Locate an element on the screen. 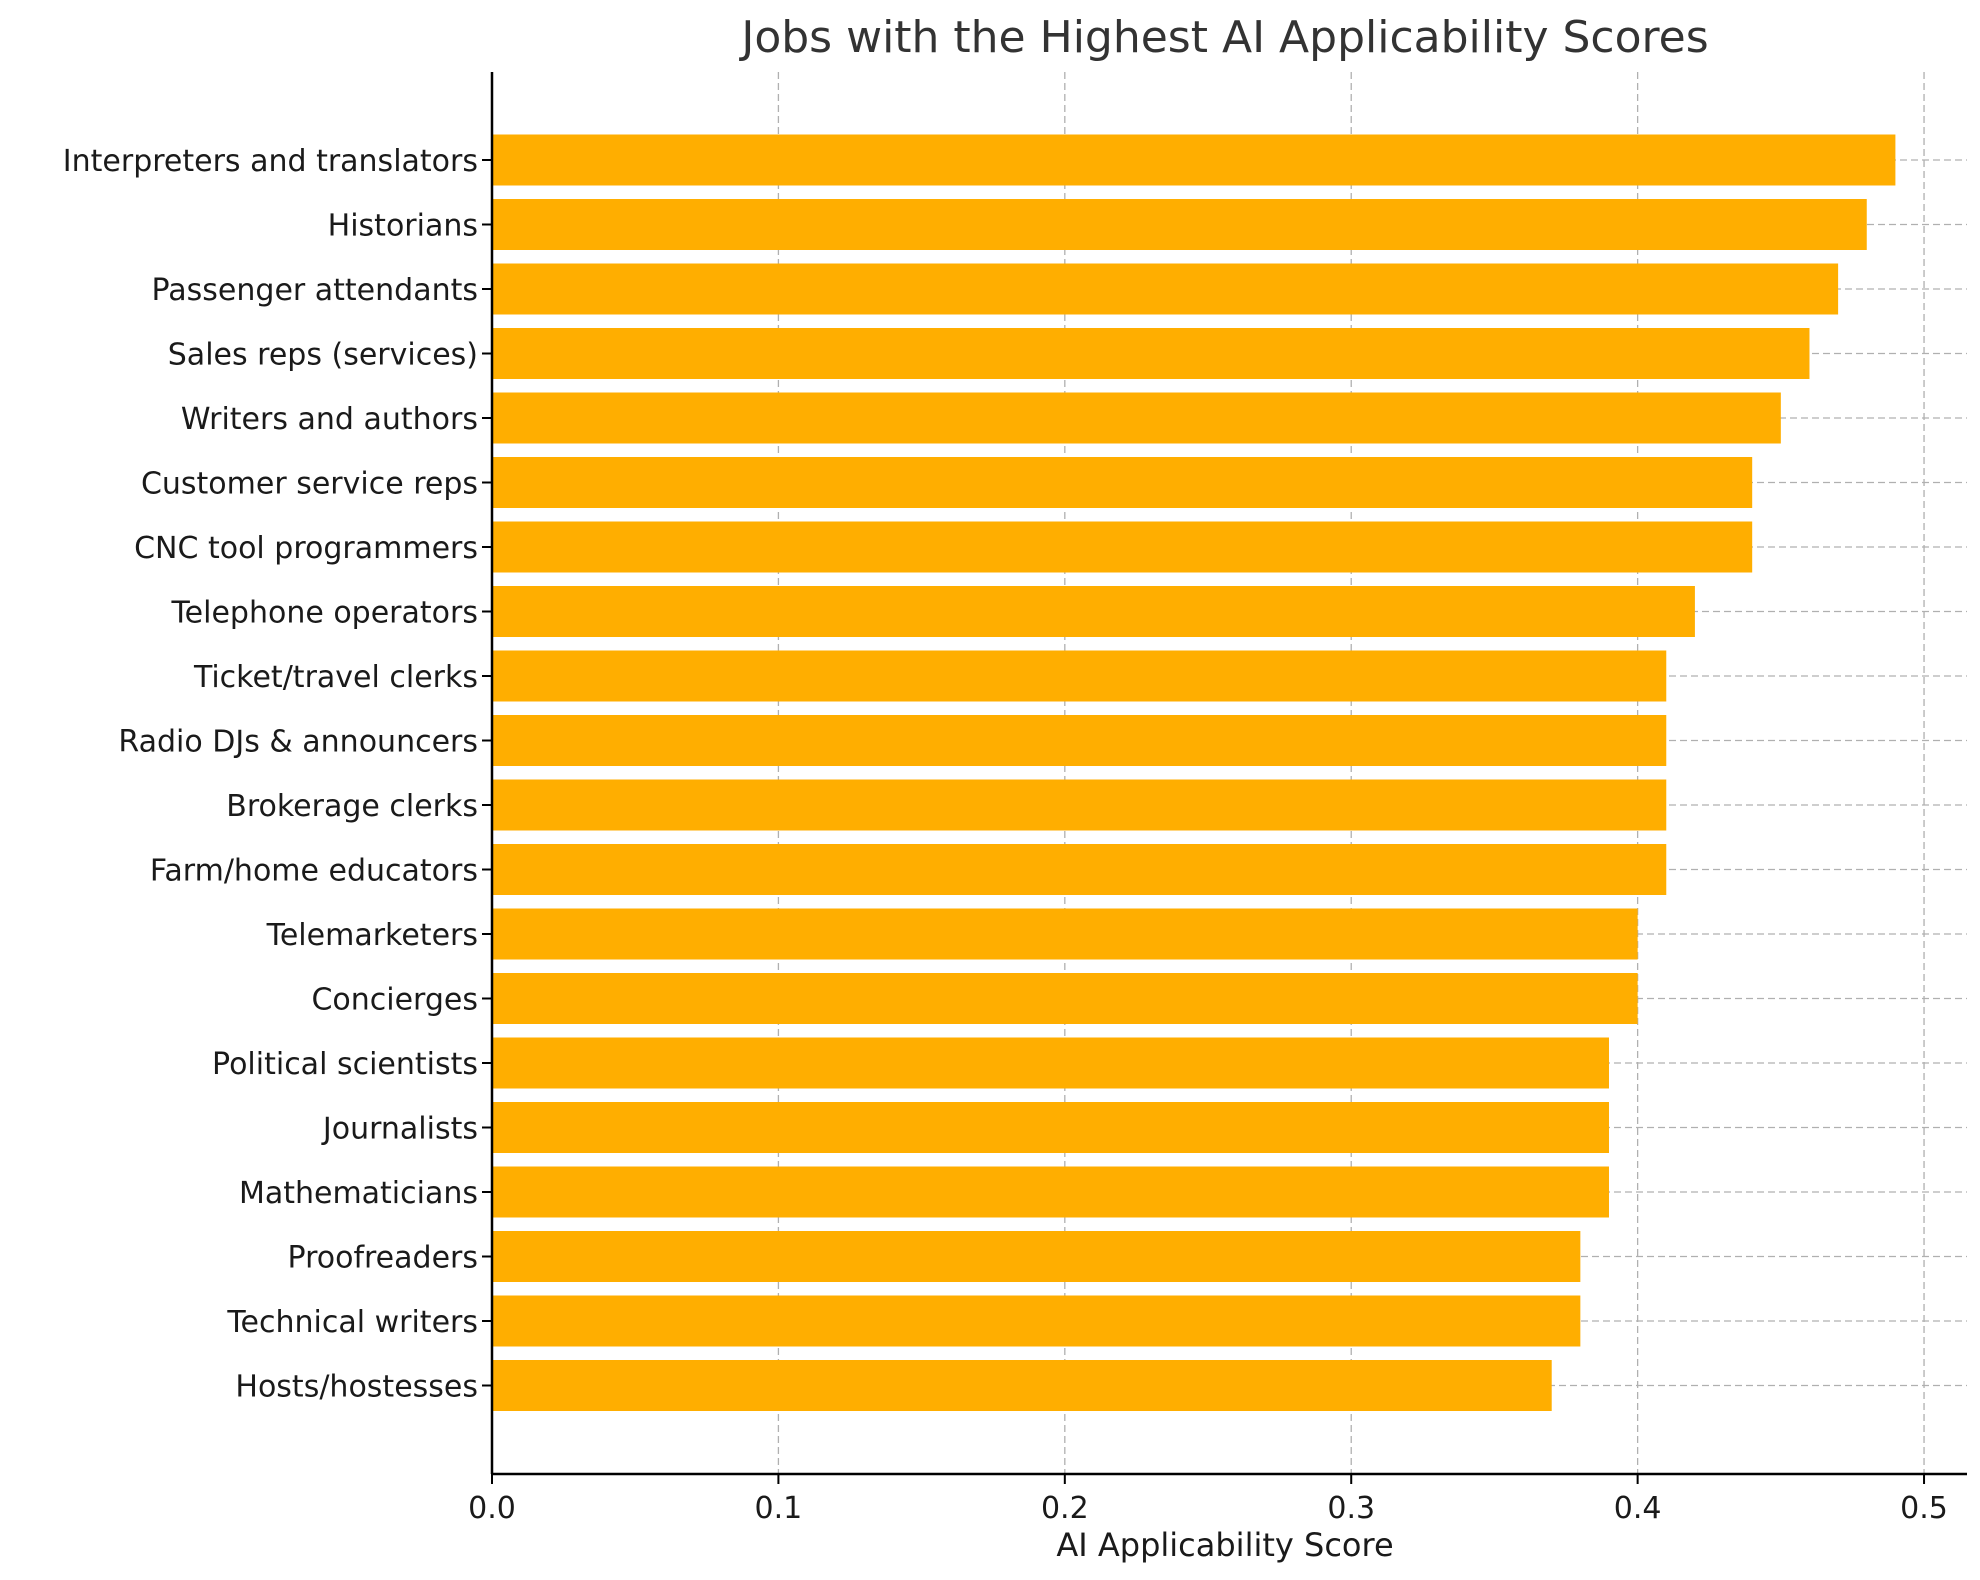 This screenshot has width=1980, height=1580. x-tick-label: 0.1 is located at coordinates (779, 1508).